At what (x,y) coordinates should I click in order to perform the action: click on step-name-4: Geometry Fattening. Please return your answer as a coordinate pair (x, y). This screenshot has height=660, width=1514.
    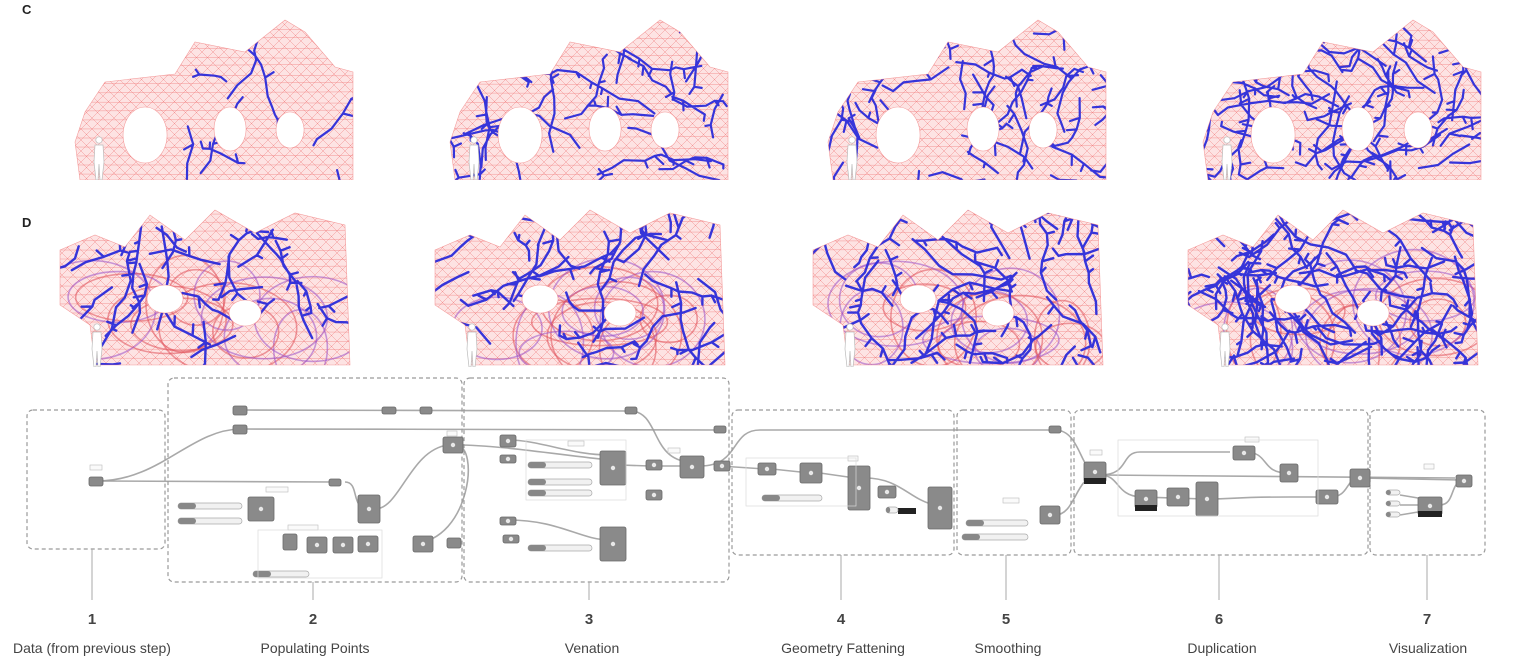
    Looking at the image, I should click on (843, 648).